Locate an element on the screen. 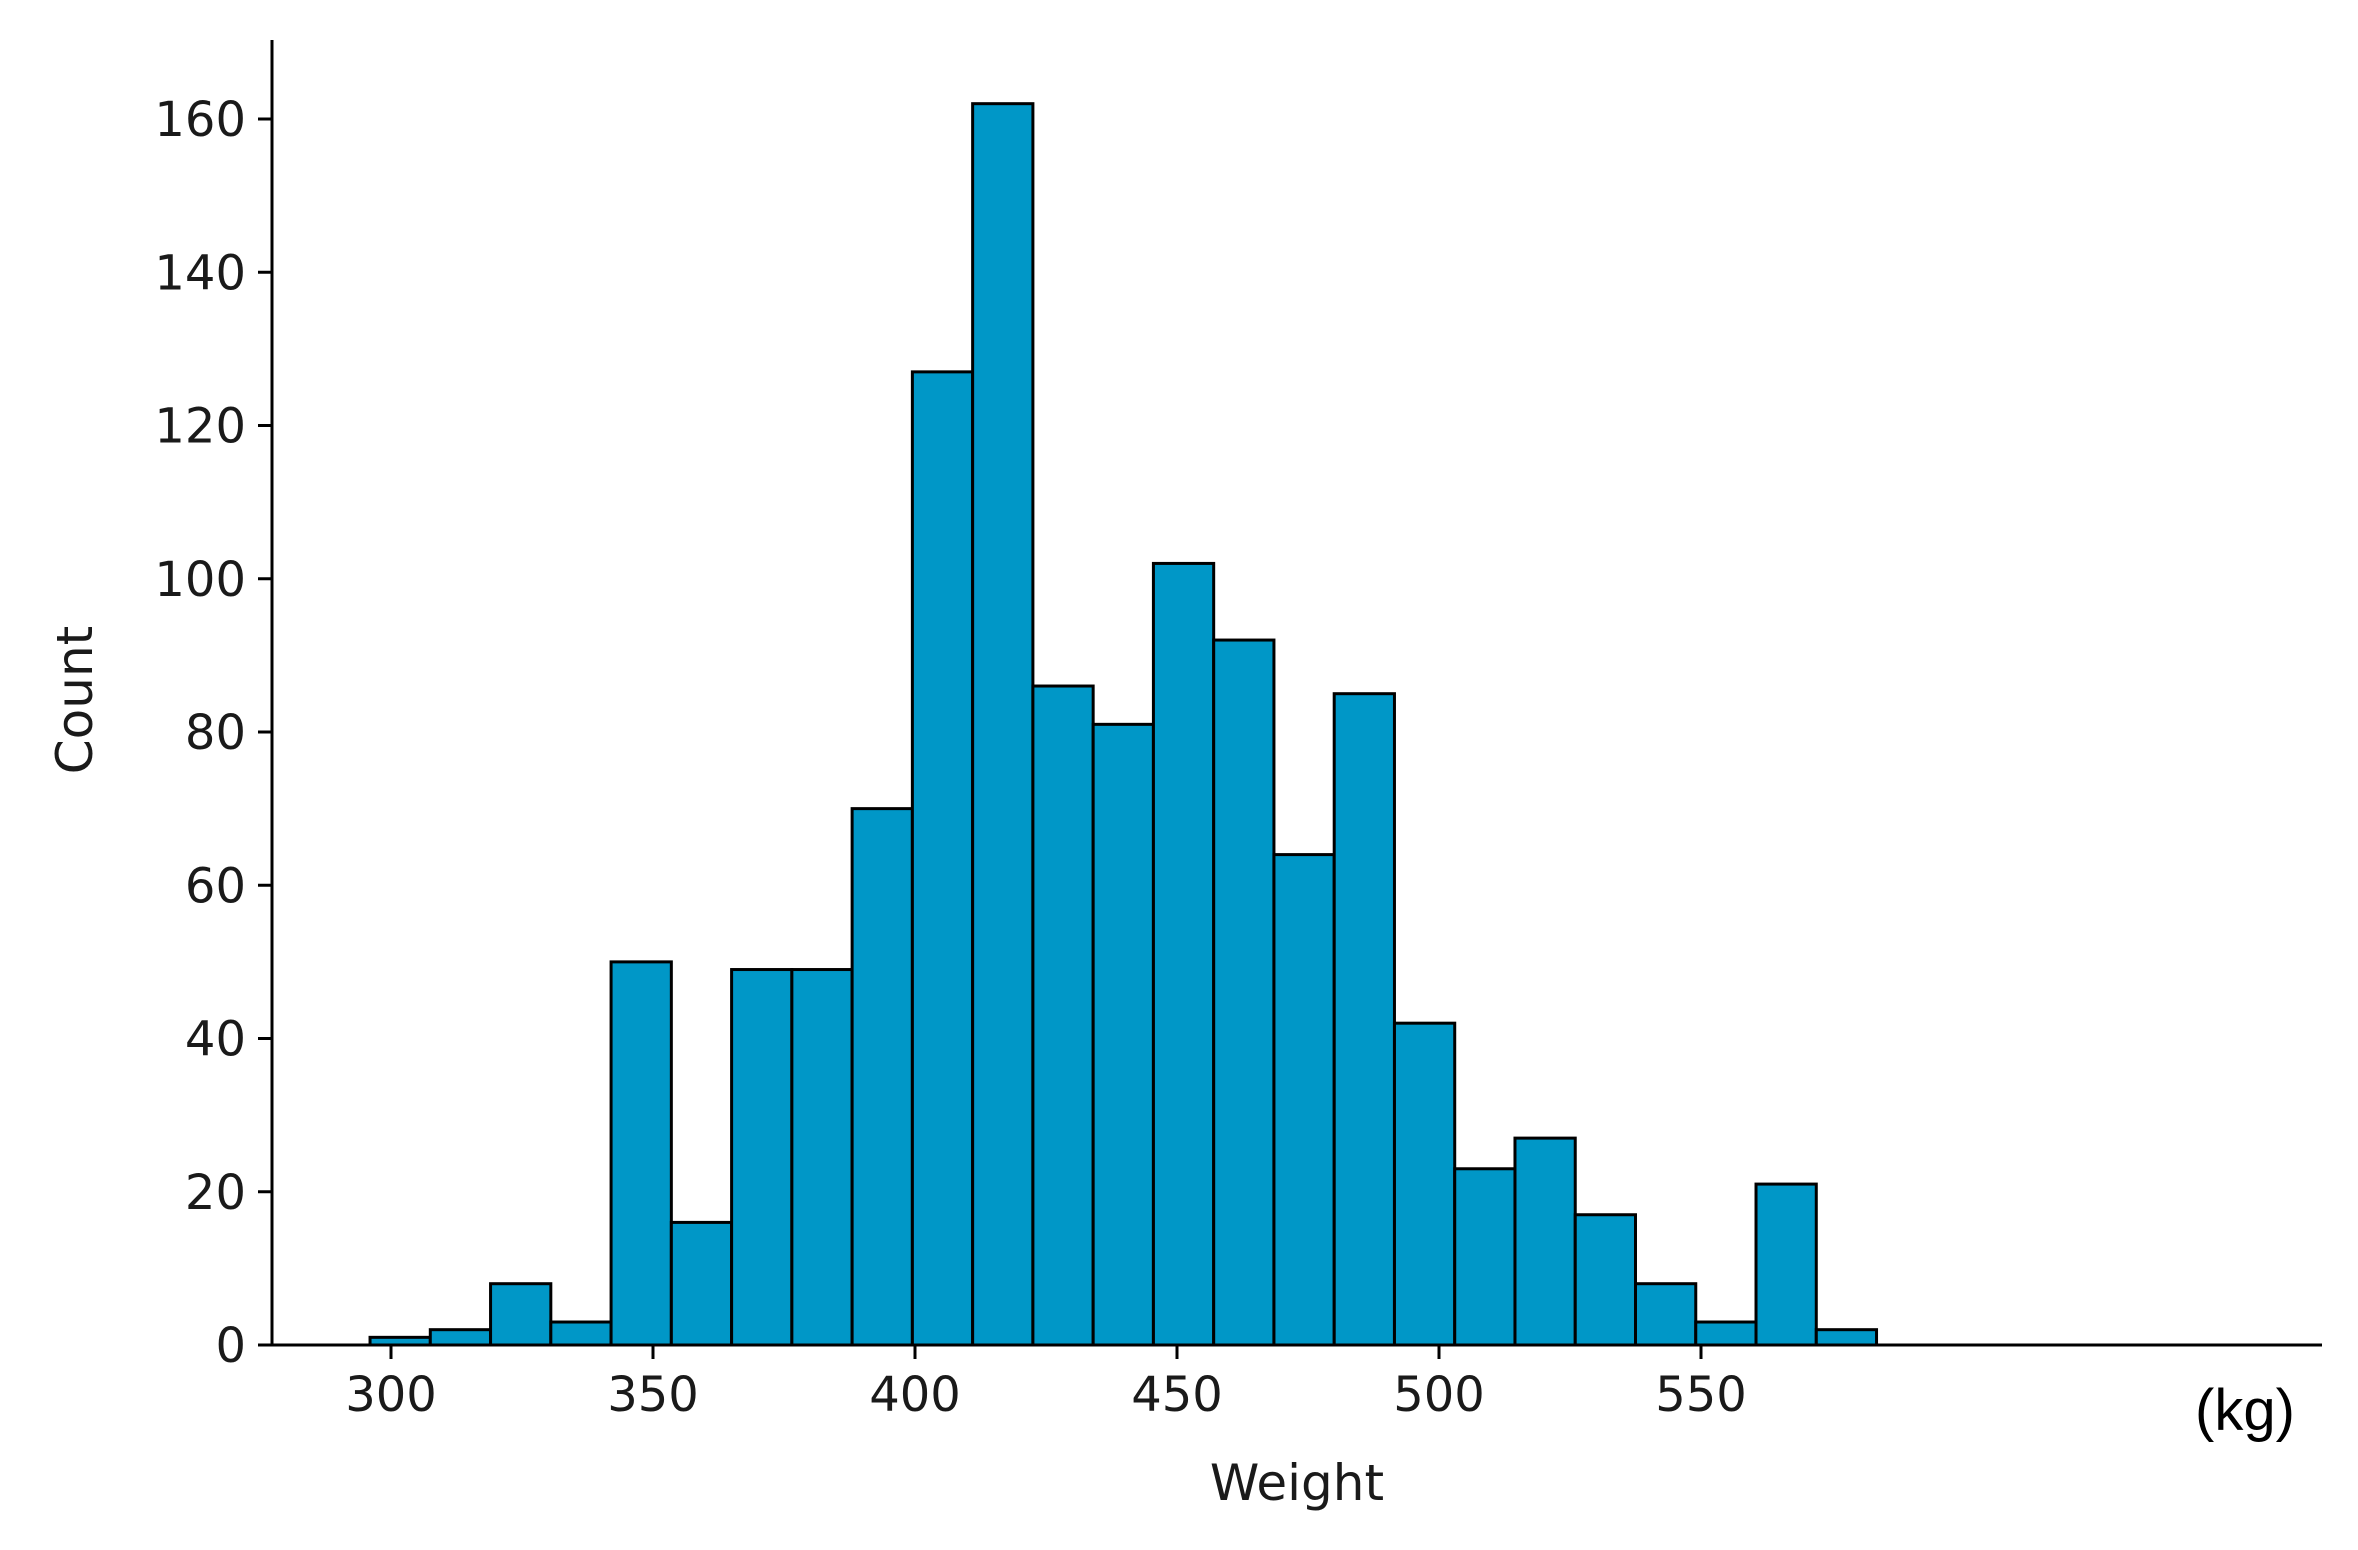 The height and width of the screenshot is (1550, 2358). x-tick-label-550: 550 is located at coordinates (1701, 1395).